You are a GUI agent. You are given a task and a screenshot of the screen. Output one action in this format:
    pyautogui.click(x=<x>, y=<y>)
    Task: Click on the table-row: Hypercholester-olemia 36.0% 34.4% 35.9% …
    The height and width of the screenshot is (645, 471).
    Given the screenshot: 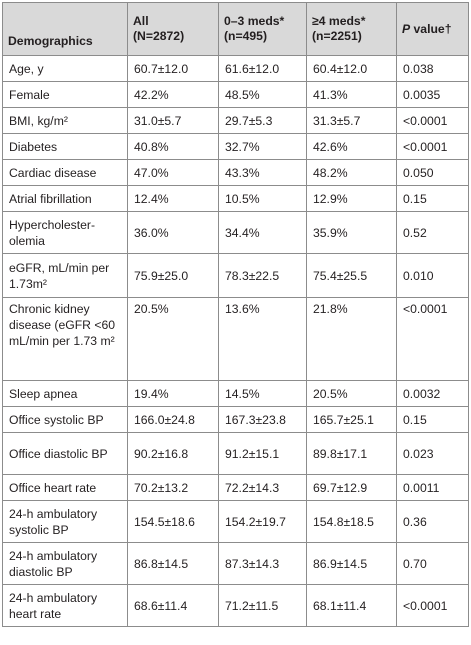 What is the action you would take?
    pyautogui.click(x=235, y=232)
    